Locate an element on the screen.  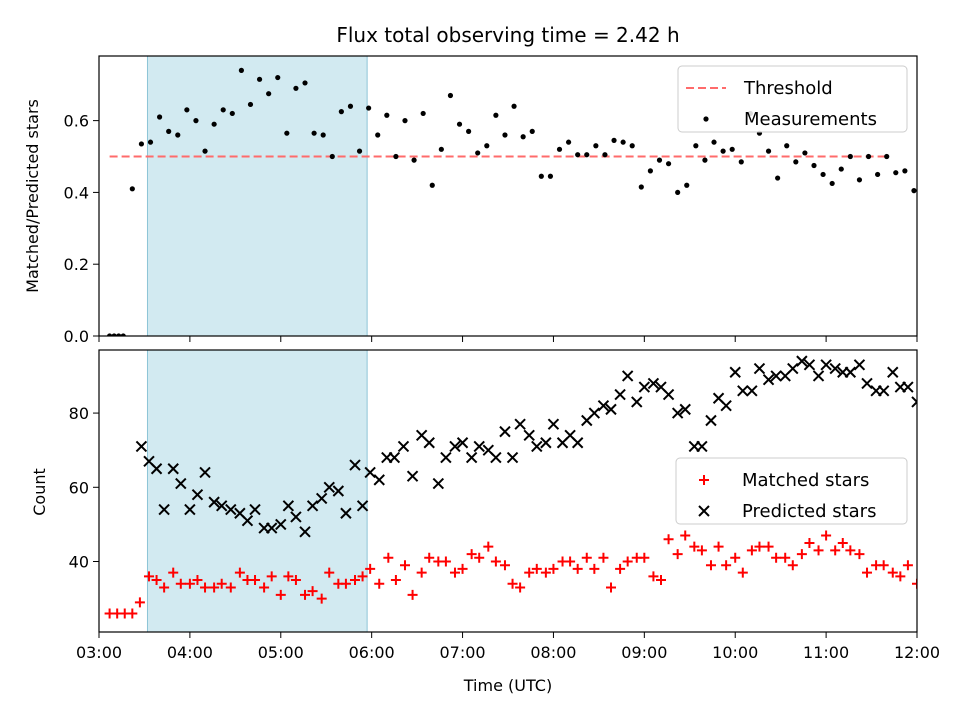
x-tick-label: 08:00 is located at coordinates (553, 652).